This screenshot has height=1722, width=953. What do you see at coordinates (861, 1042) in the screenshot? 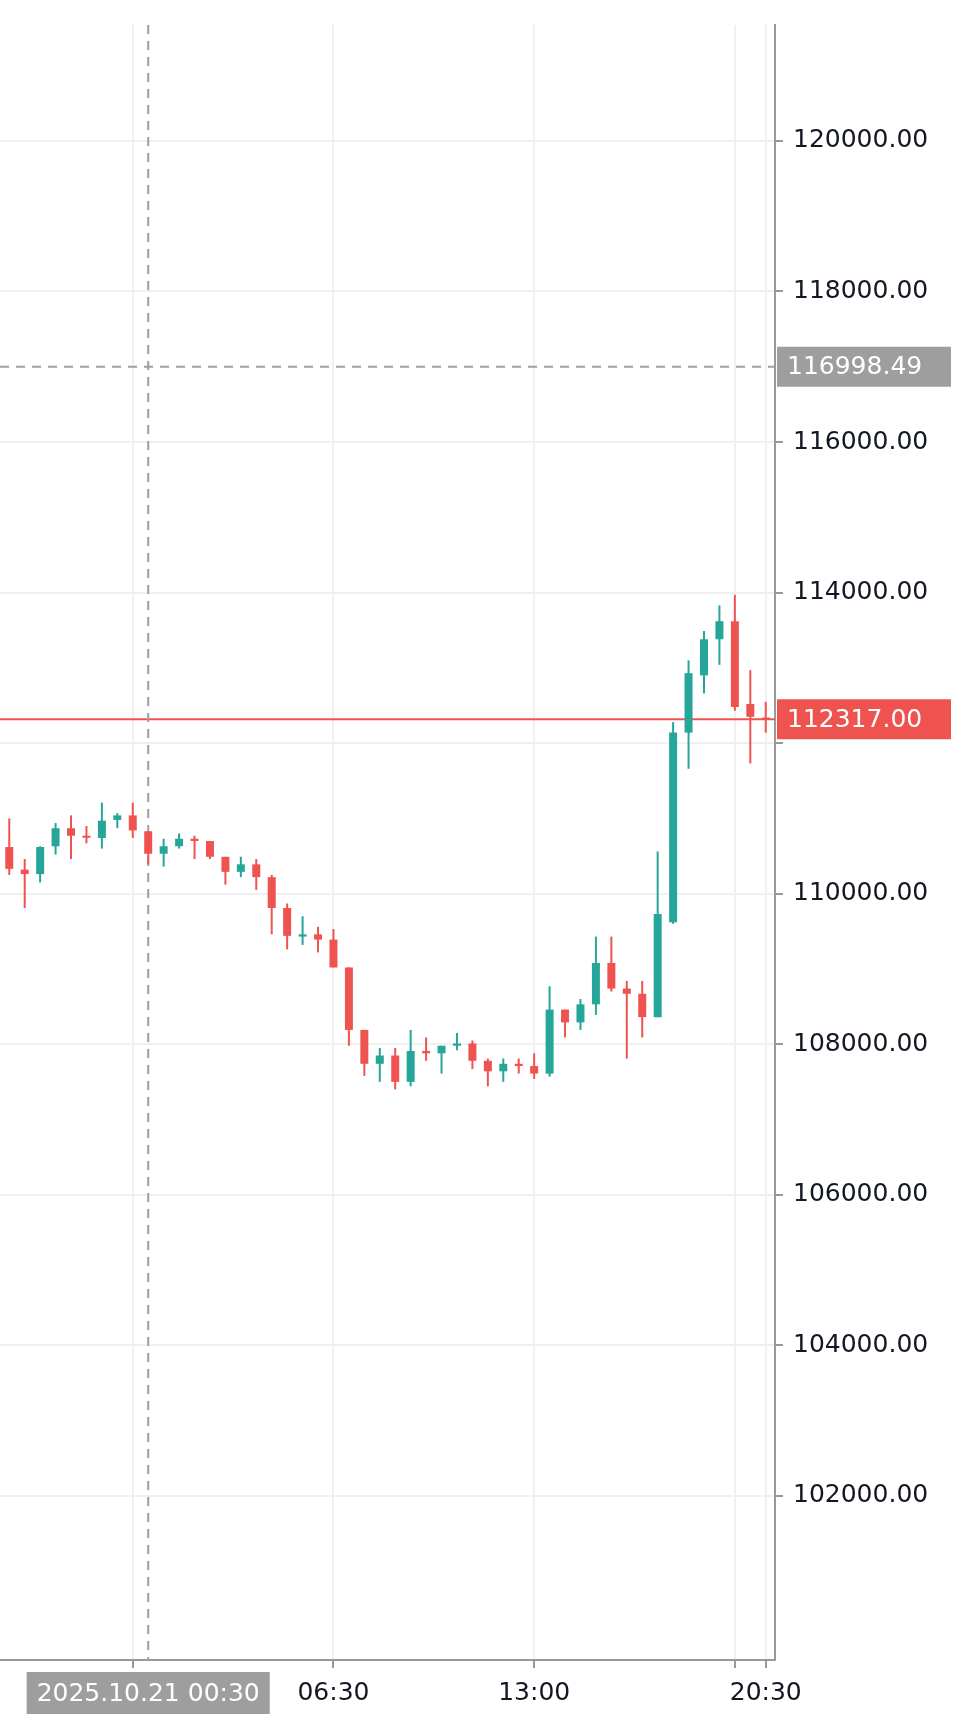
I see `y-tick-label: 108000.00` at bounding box center [861, 1042].